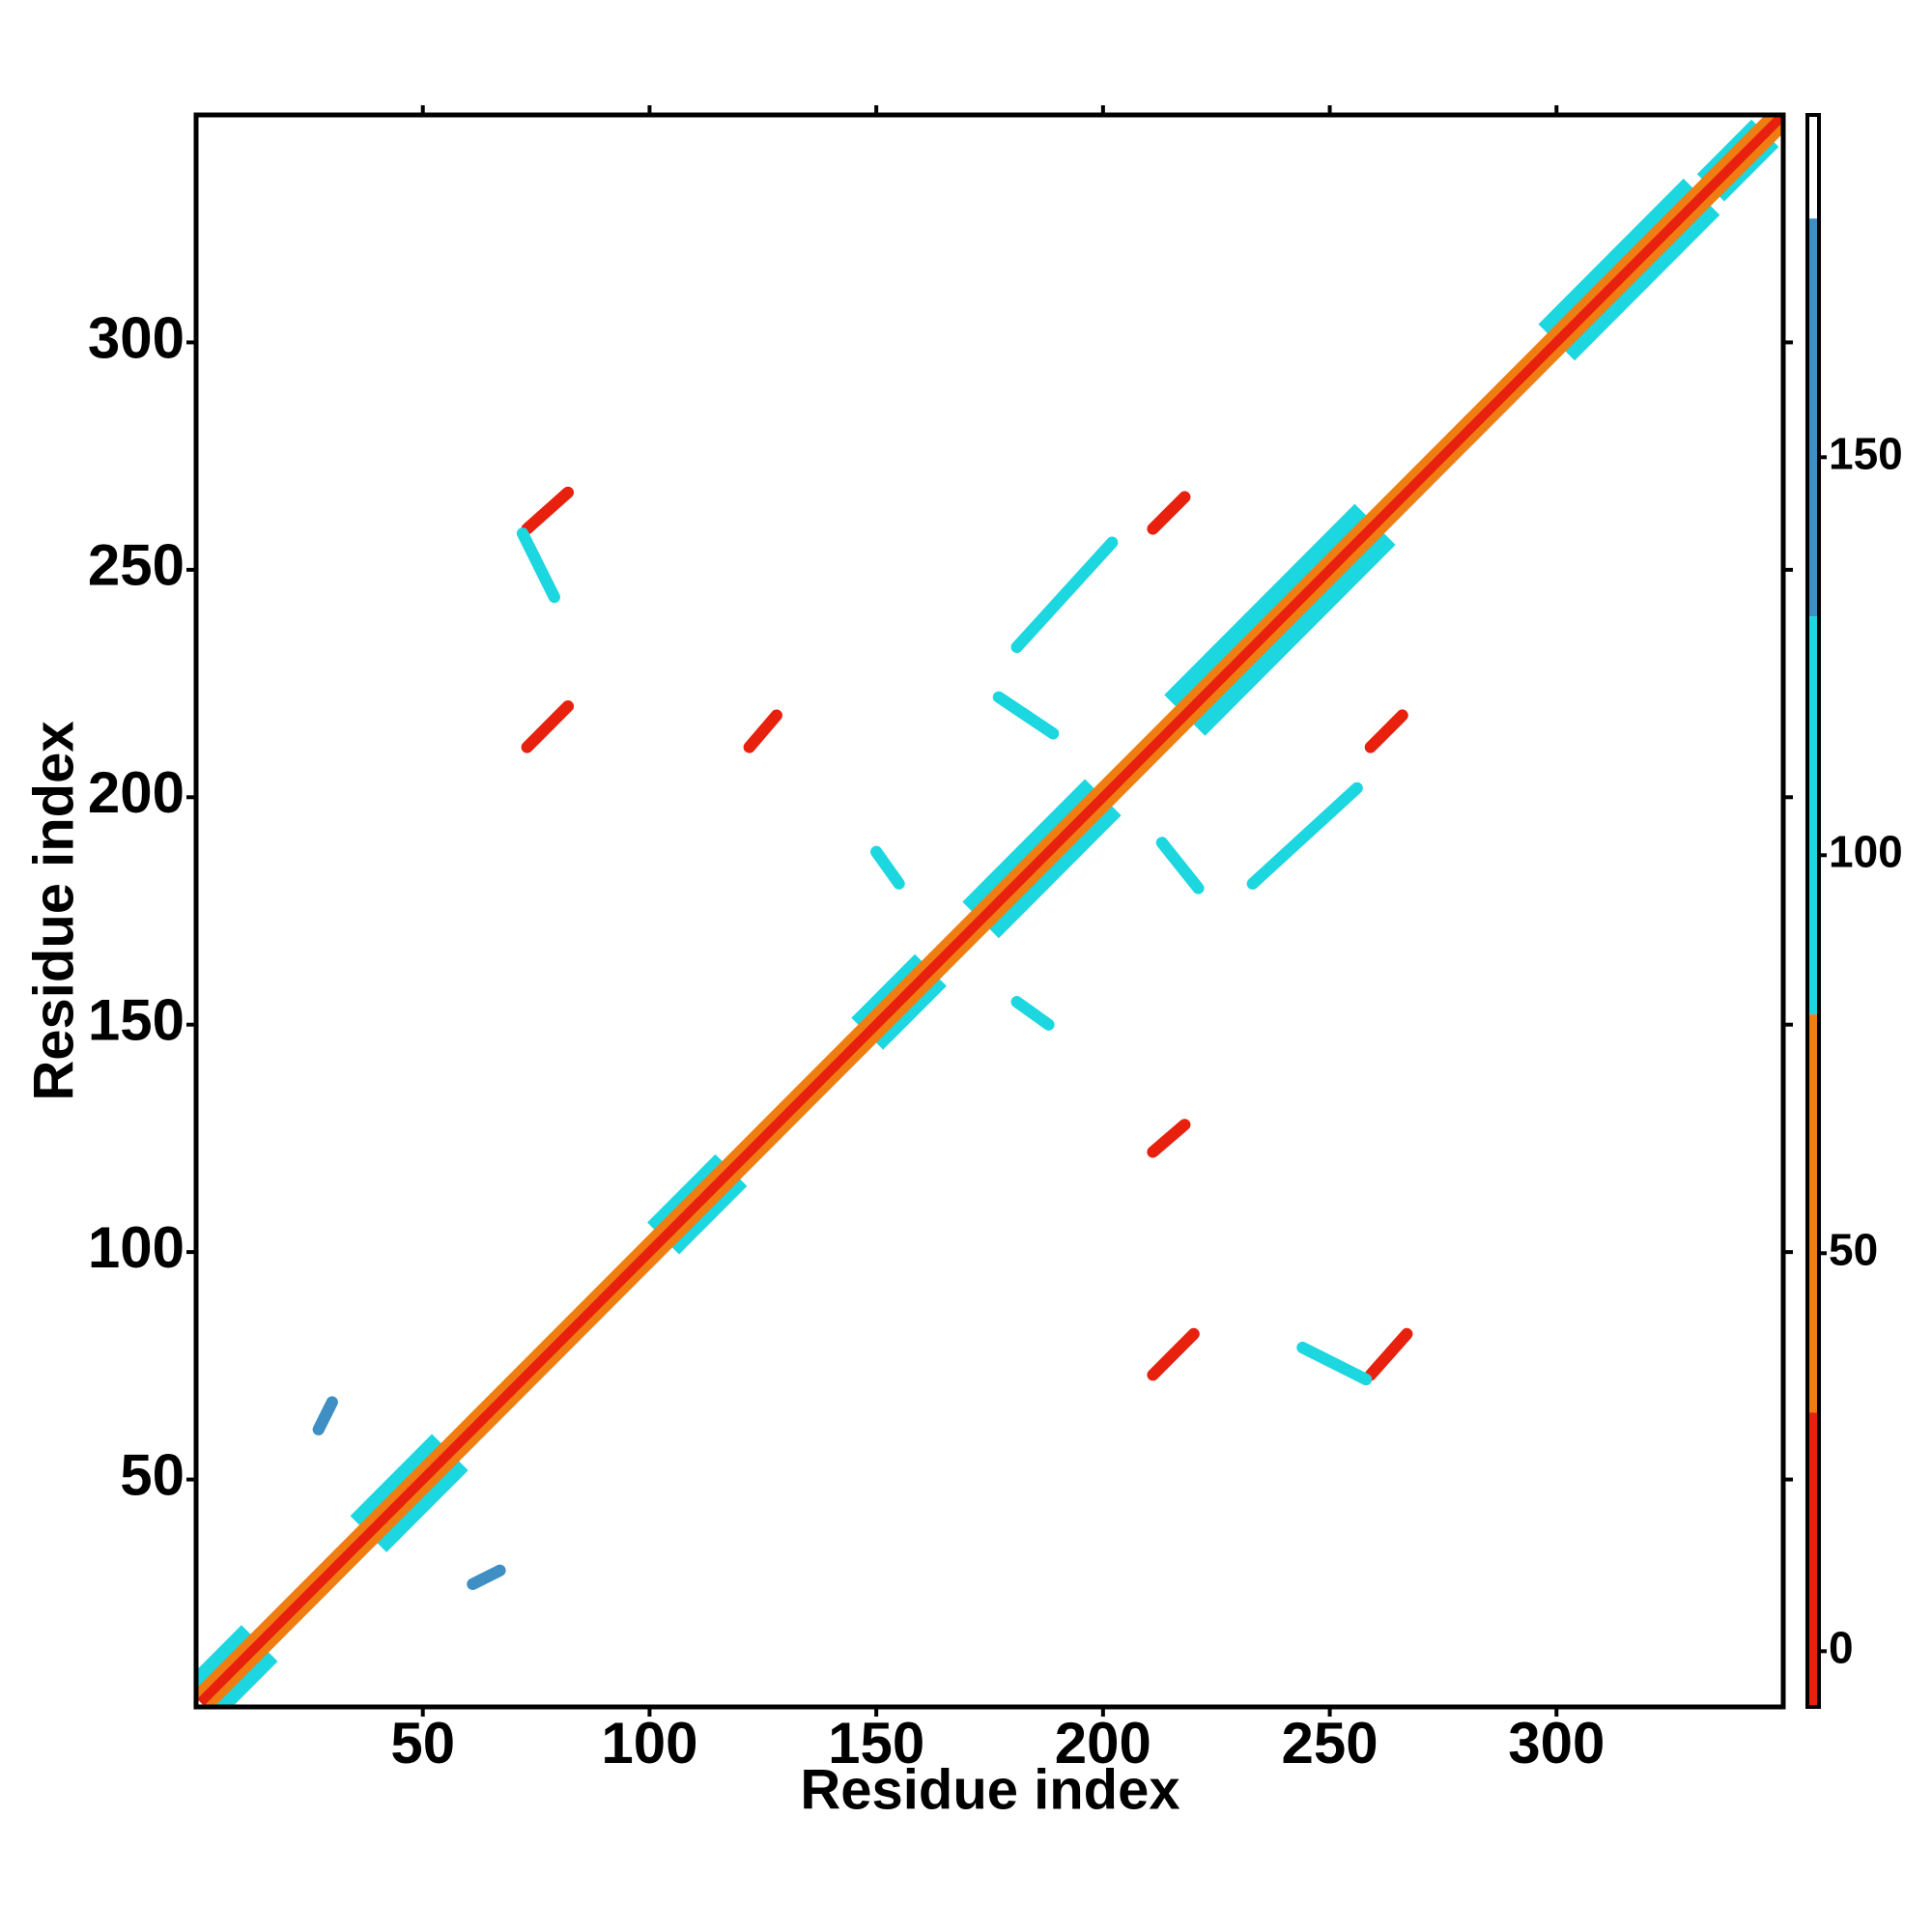 This screenshot has width=1932, height=1932. Describe the element at coordinates (1866, 851) in the screenshot. I see `colorbar-tick-label: 100` at that location.